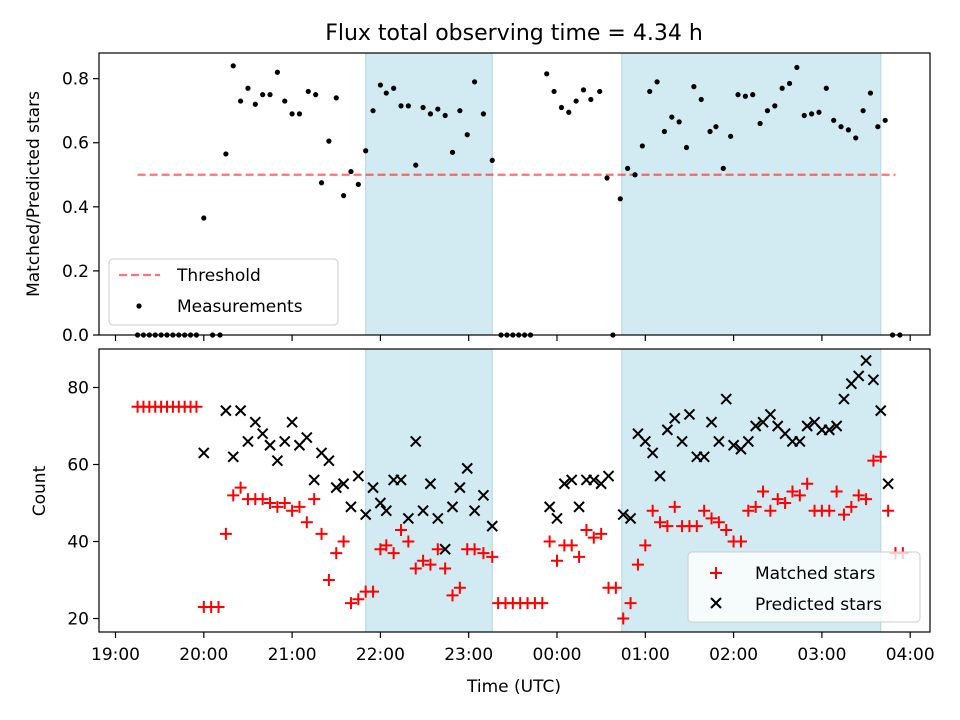  Describe the element at coordinates (514, 33) in the screenshot. I see `chart-title: Flux total observing time = 4.34 h` at that location.